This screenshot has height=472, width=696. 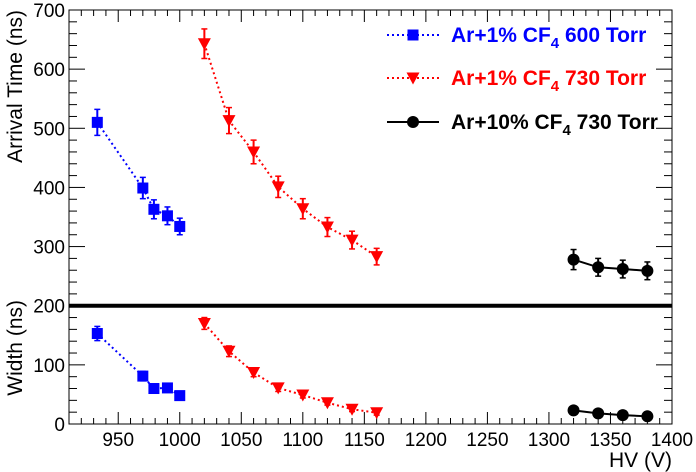 I want to click on x-tick-label: 1300, so click(x=549, y=440).